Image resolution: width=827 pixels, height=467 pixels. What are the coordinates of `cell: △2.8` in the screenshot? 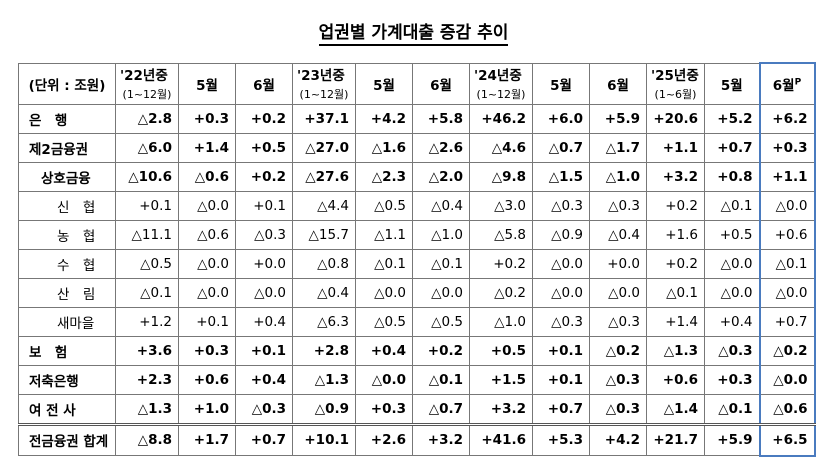 It's located at (147, 118).